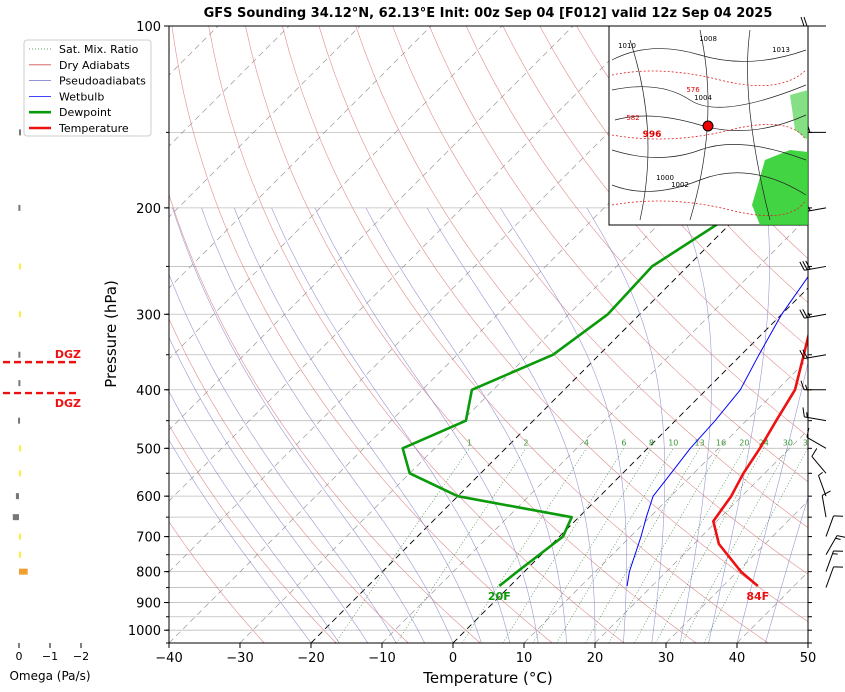  Describe the element at coordinates (744, 442) in the screenshot. I see `mixing-ratio-label: 20` at that location.